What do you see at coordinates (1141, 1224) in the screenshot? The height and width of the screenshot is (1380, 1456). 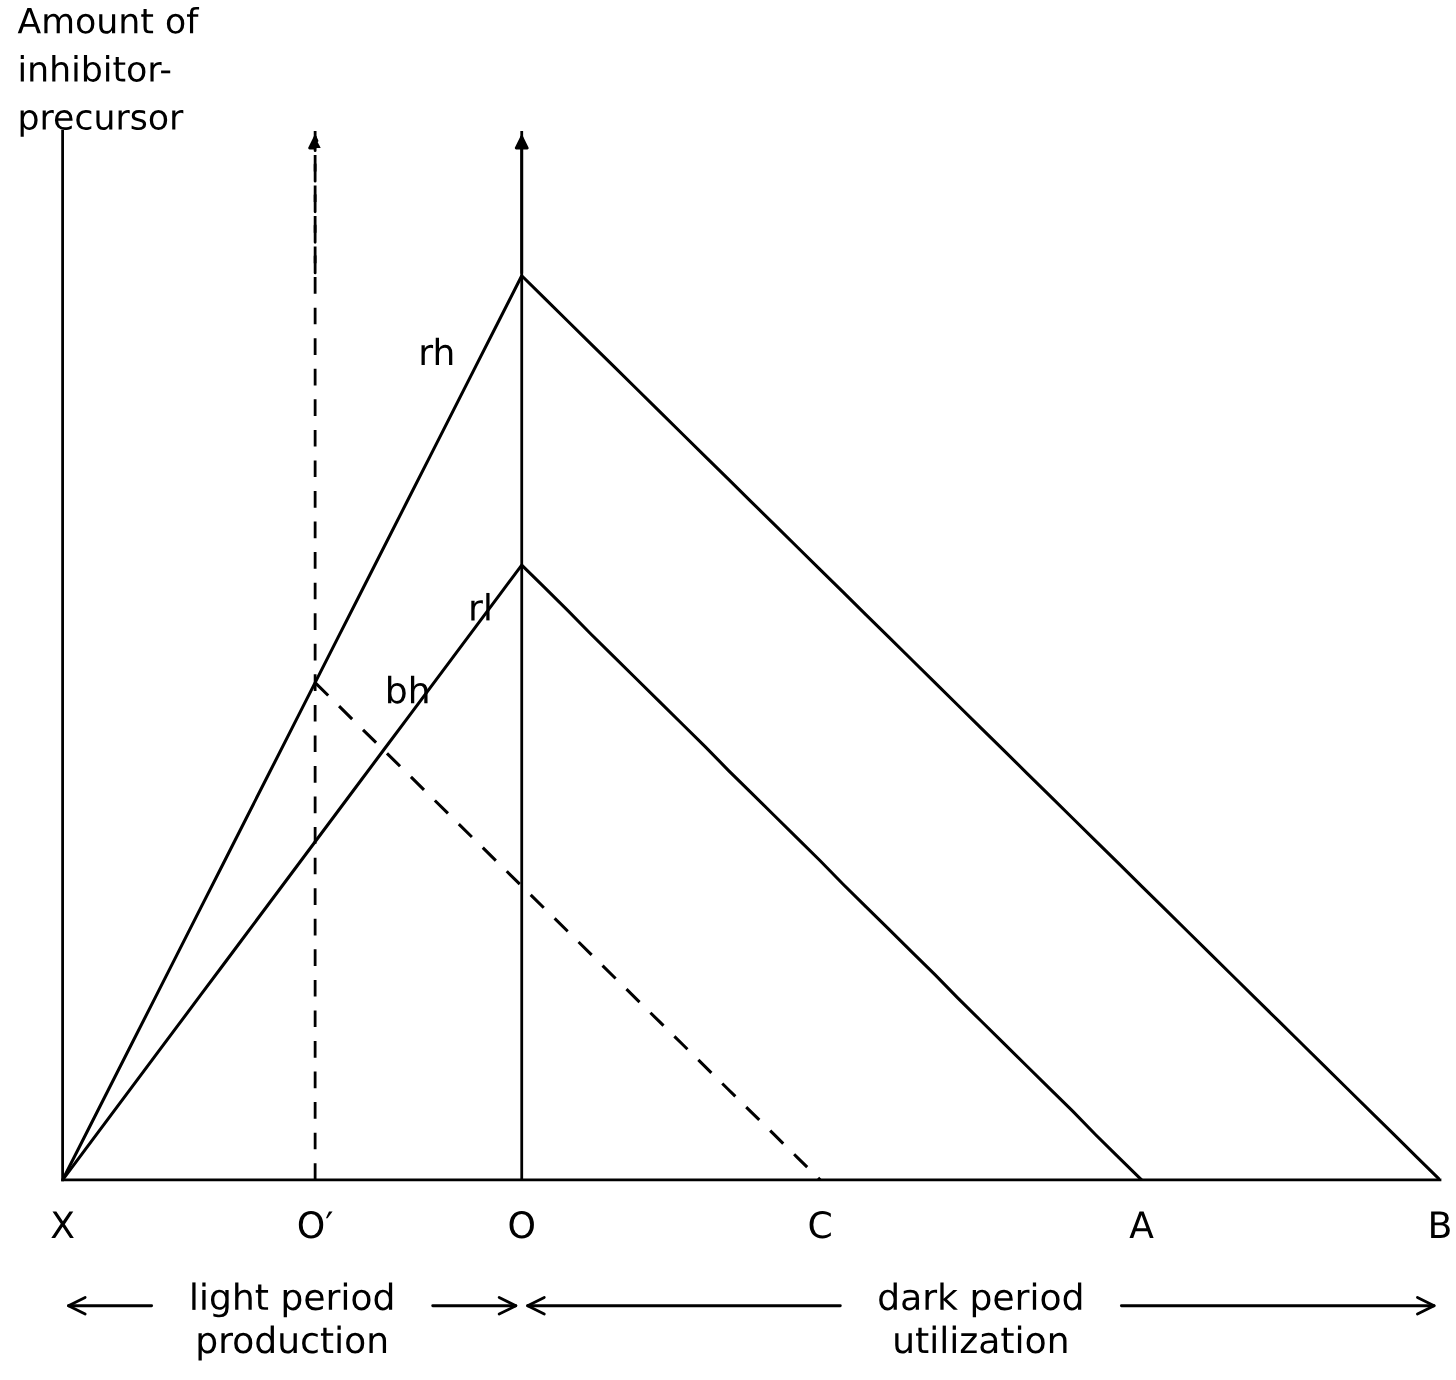 I see `x-tick-label: A` at bounding box center [1141, 1224].